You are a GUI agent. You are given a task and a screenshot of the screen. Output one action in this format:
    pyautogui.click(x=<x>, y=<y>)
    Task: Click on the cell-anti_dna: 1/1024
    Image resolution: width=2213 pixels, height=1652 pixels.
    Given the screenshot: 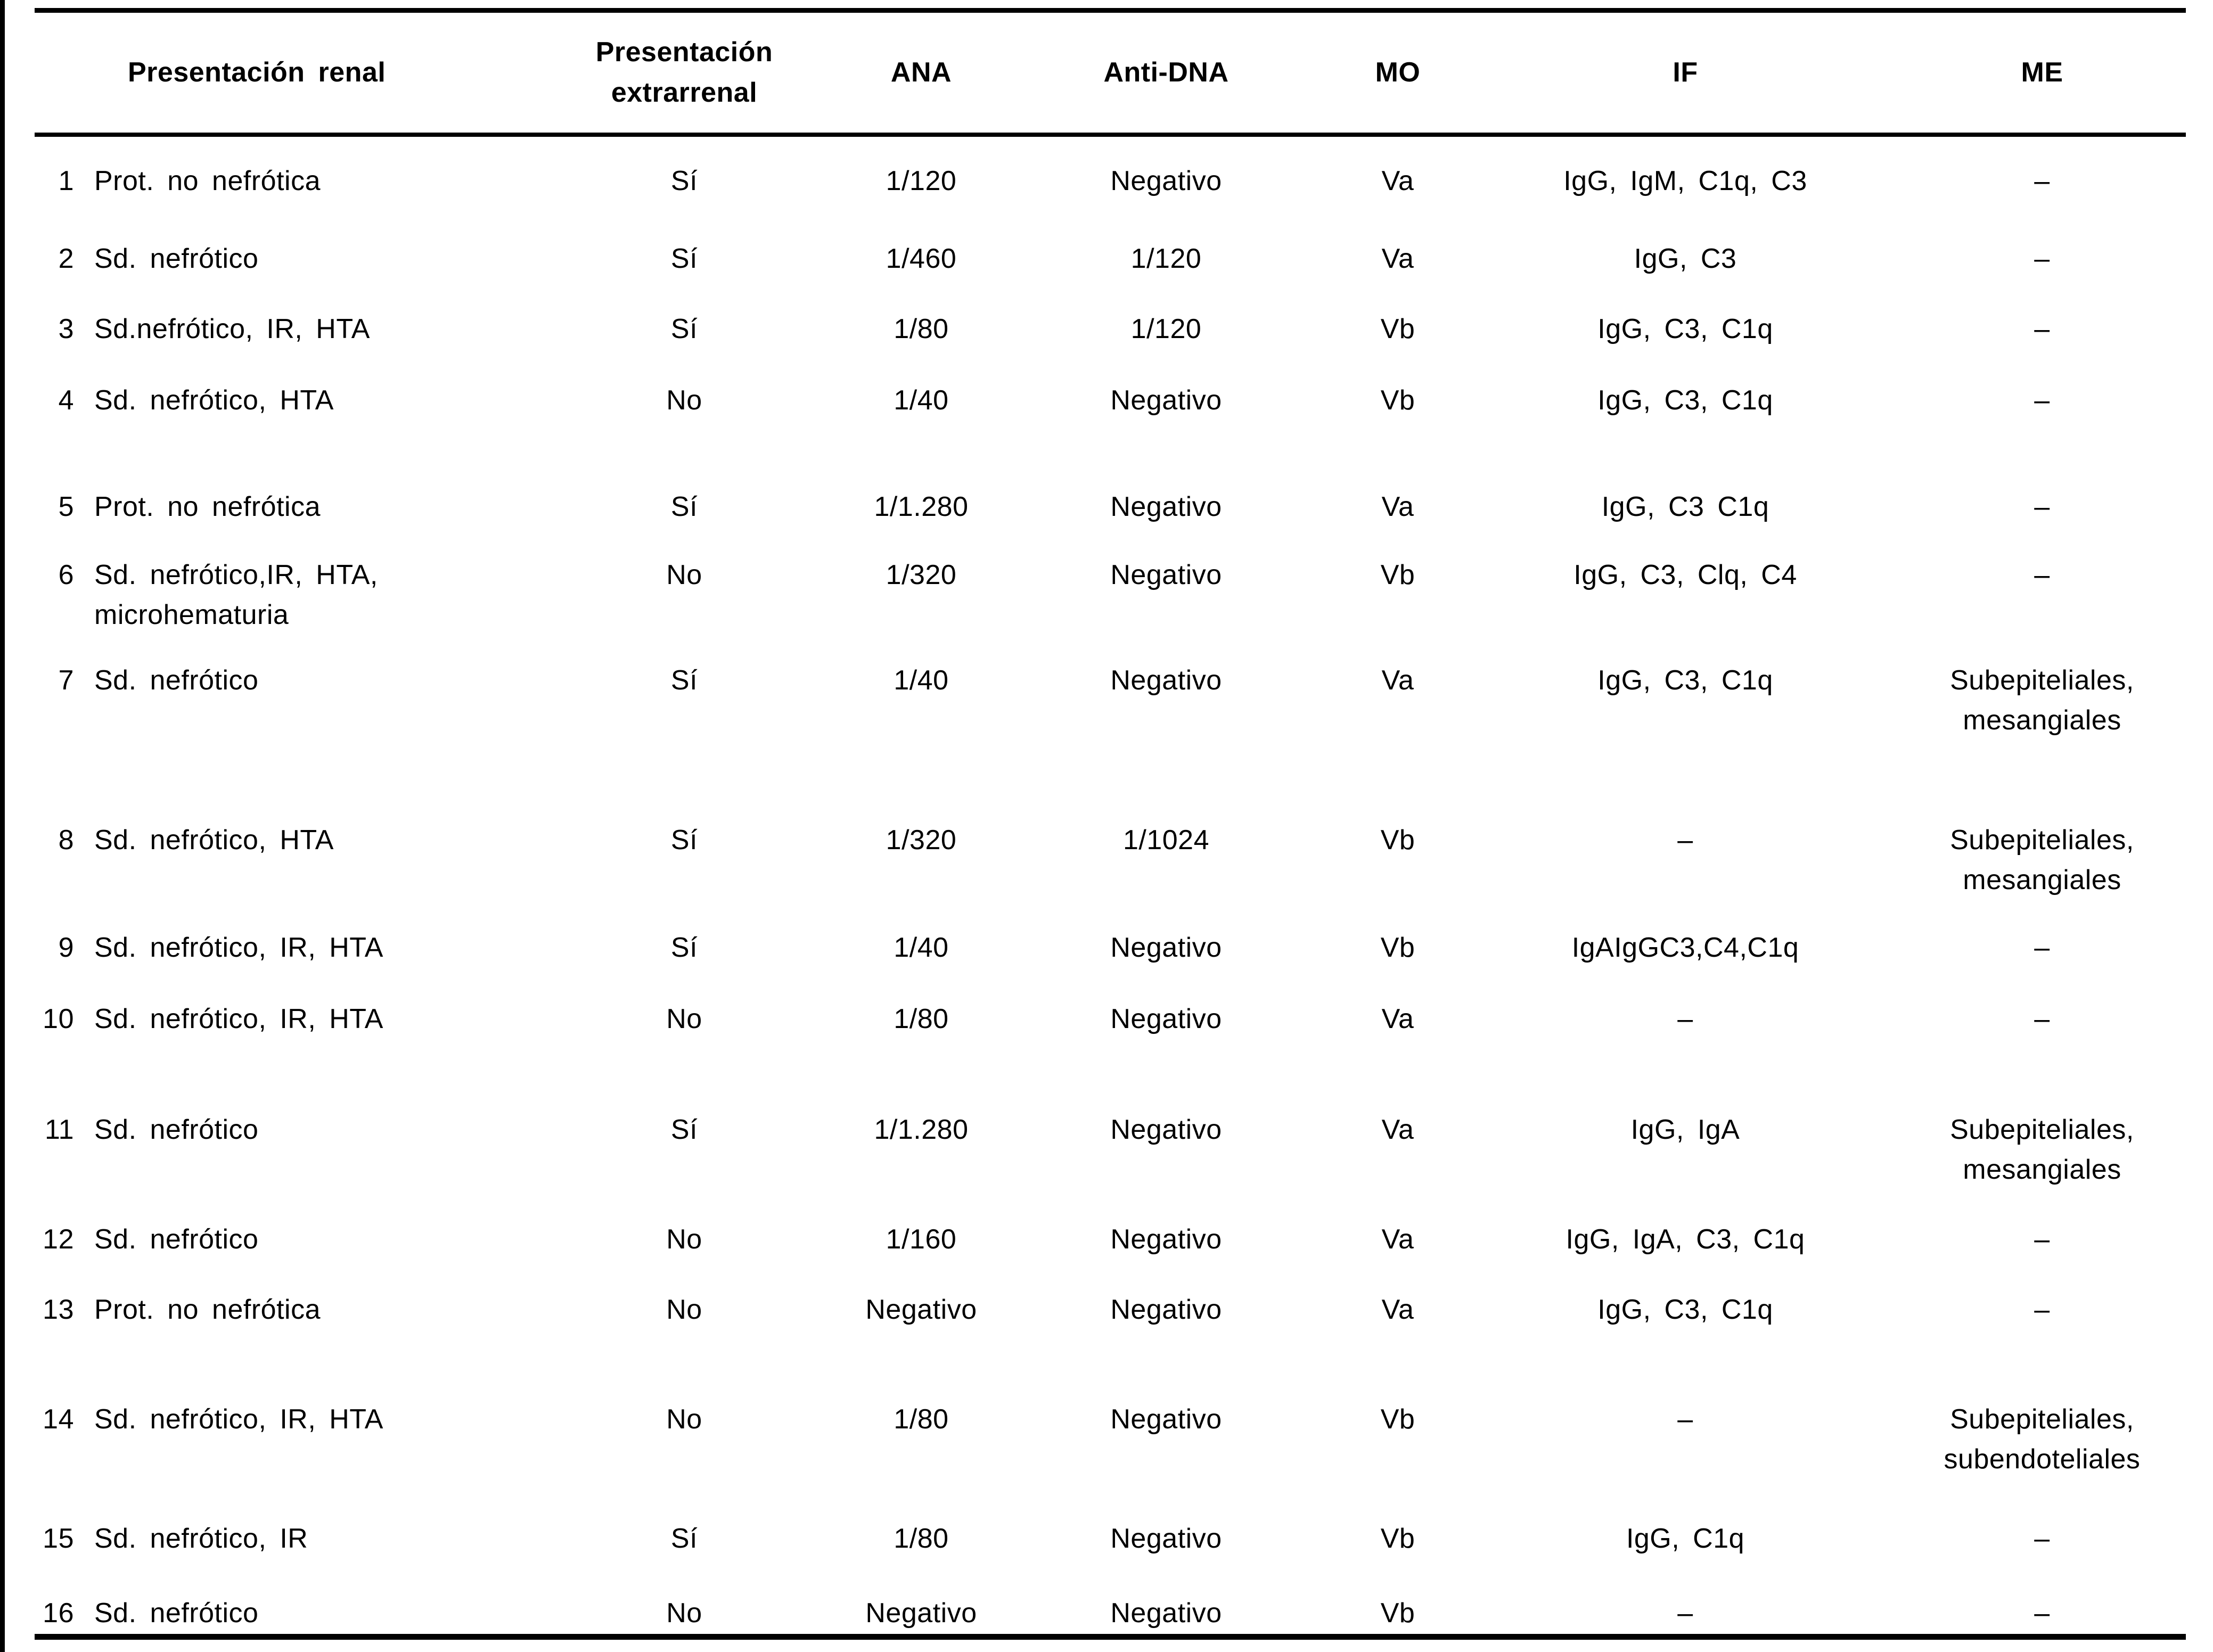 What is the action you would take?
    pyautogui.click(x=1166, y=840)
    